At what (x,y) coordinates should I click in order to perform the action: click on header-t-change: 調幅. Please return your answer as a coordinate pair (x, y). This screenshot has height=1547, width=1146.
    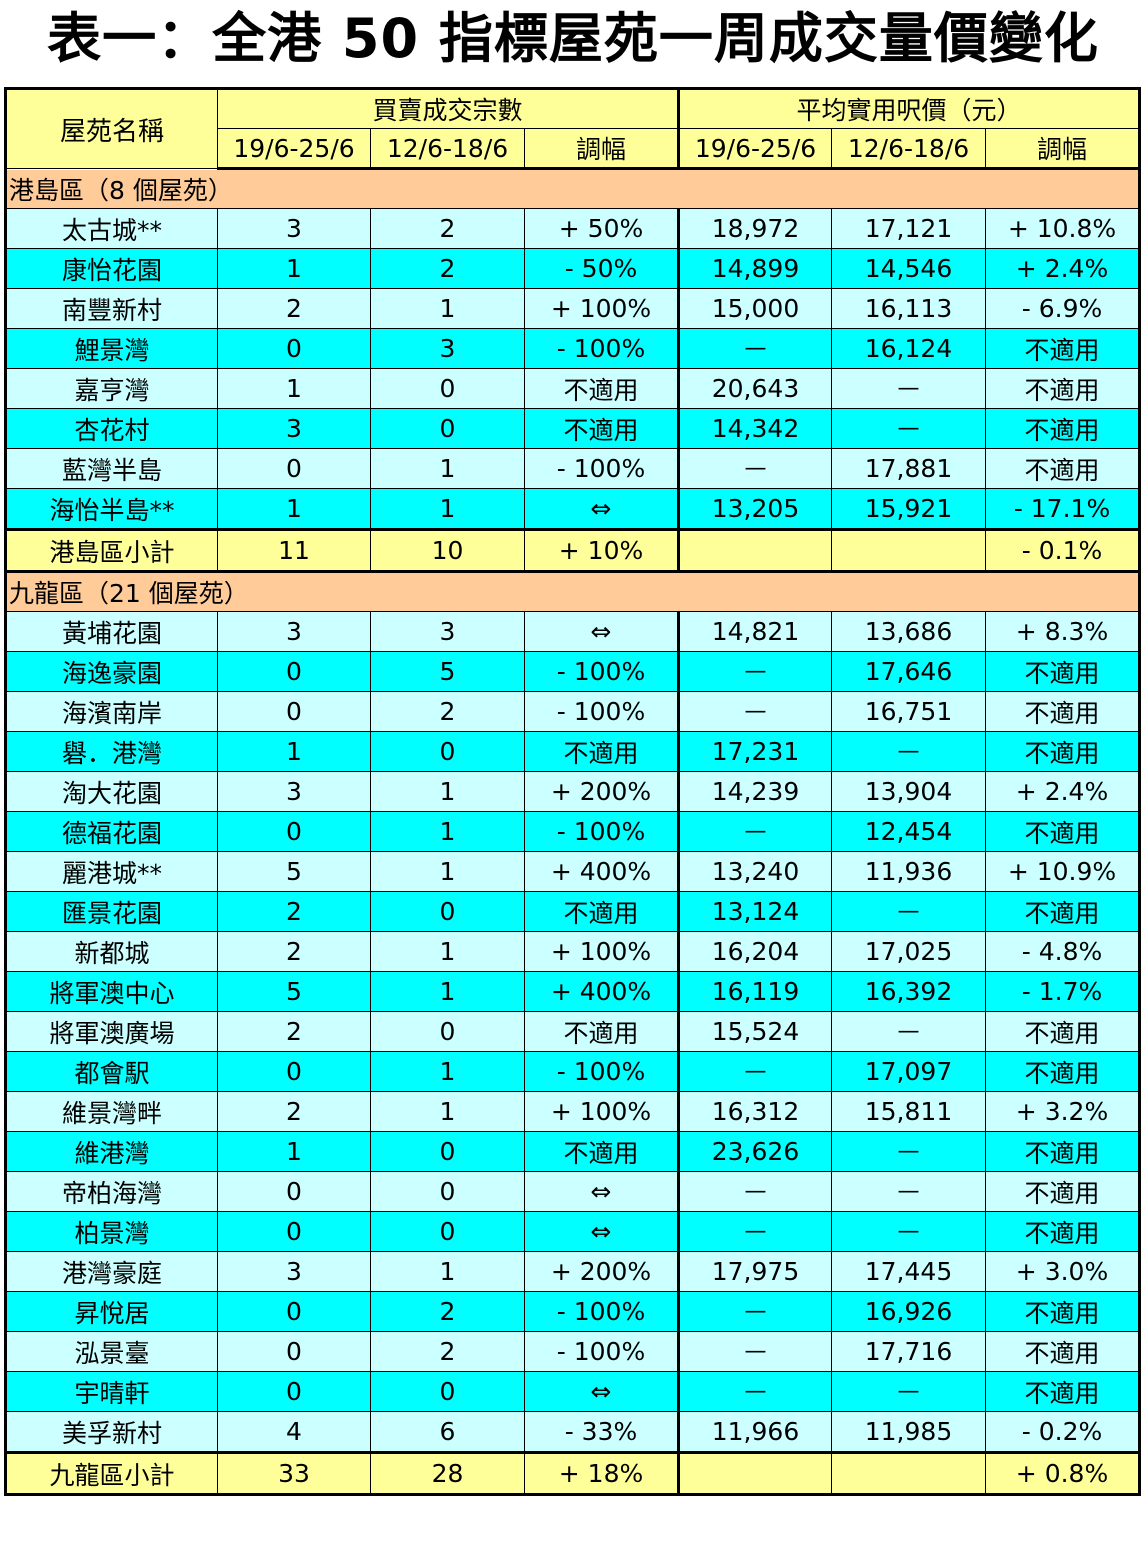
    Looking at the image, I should click on (602, 149).